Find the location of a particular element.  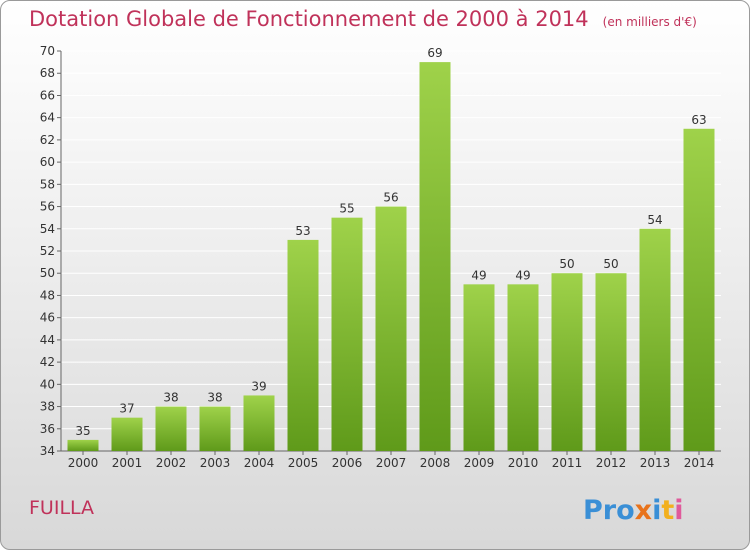

y-tick-label: 70 is located at coordinates (47, 51).